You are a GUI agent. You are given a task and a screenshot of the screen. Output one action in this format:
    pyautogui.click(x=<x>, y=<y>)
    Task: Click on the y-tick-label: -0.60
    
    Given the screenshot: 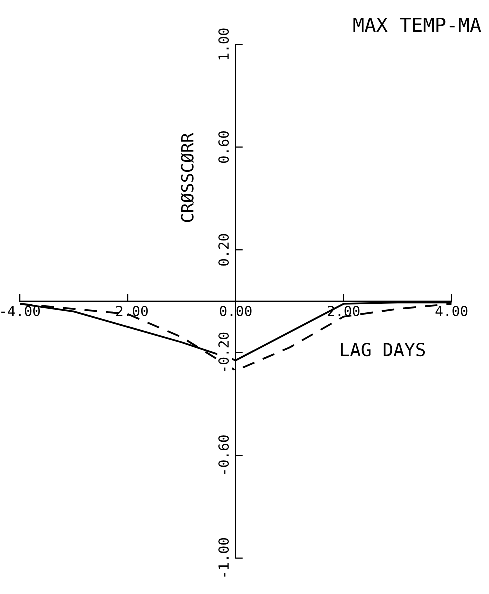 What is the action you would take?
    pyautogui.click(x=224, y=455)
    